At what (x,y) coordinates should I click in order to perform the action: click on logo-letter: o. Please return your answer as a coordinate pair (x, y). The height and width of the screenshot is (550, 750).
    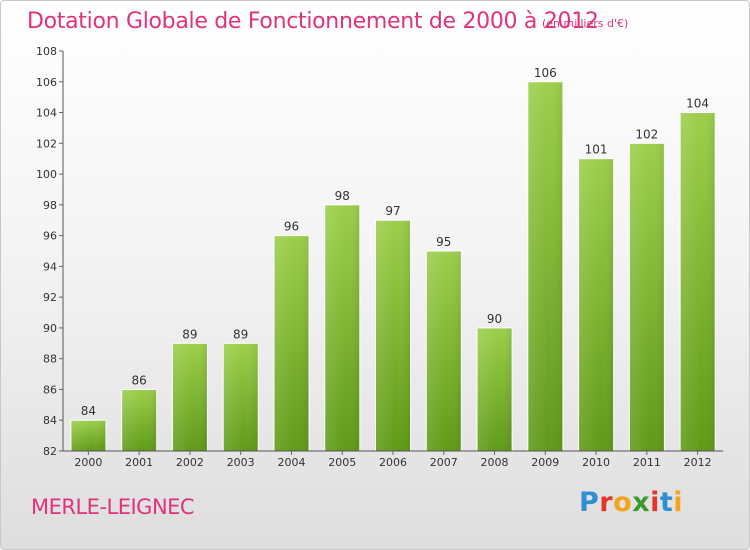
    Looking at the image, I should click on (623, 502).